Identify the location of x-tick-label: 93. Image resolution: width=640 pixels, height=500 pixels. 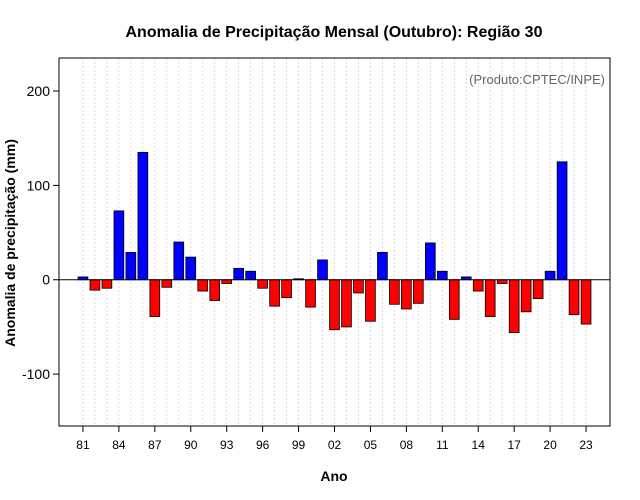
(227, 445).